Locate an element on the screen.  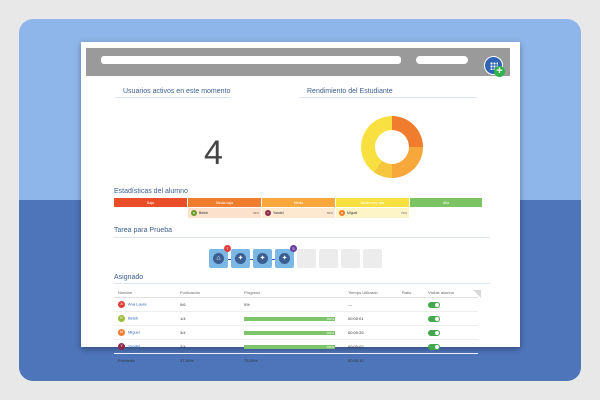
home-icon: ⌂ is located at coordinates (218, 258).